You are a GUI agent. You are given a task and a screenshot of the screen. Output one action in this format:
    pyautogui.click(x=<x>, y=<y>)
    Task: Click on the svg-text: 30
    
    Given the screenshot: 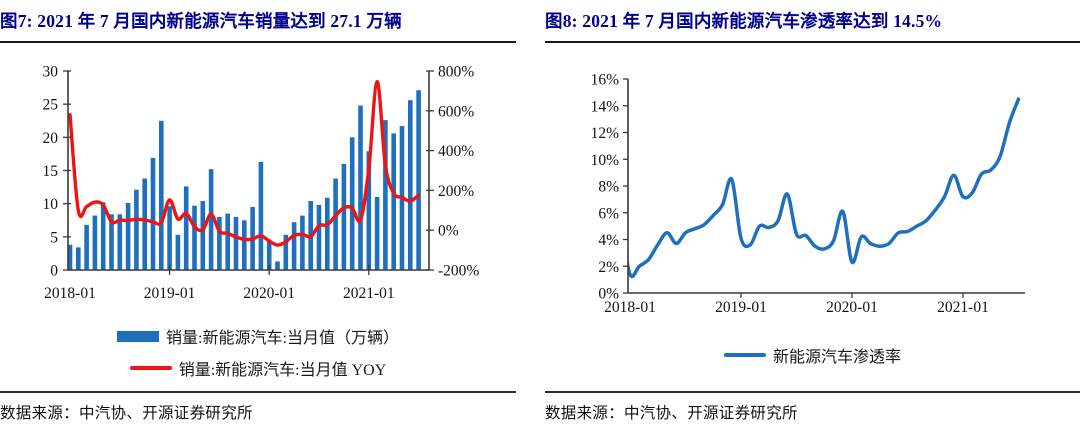 What is the action you would take?
    pyautogui.click(x=51, y=72)
    